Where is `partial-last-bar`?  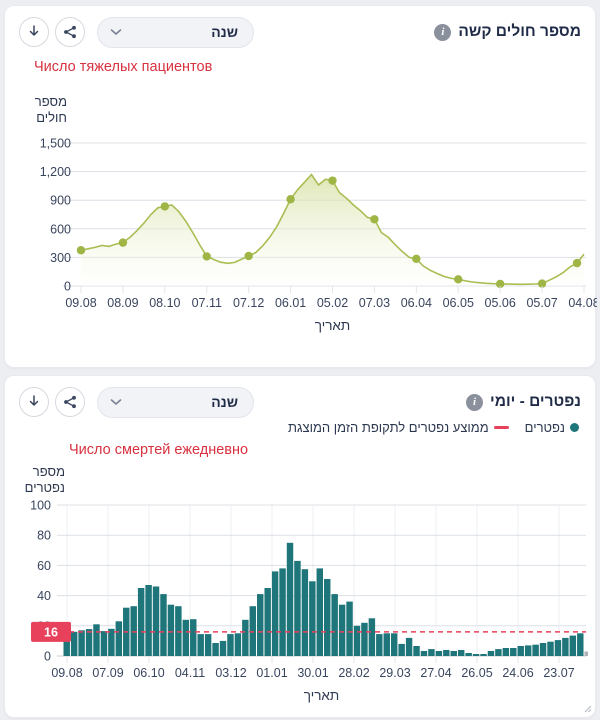 partial-last-bar is located at coordinates (586, 653).